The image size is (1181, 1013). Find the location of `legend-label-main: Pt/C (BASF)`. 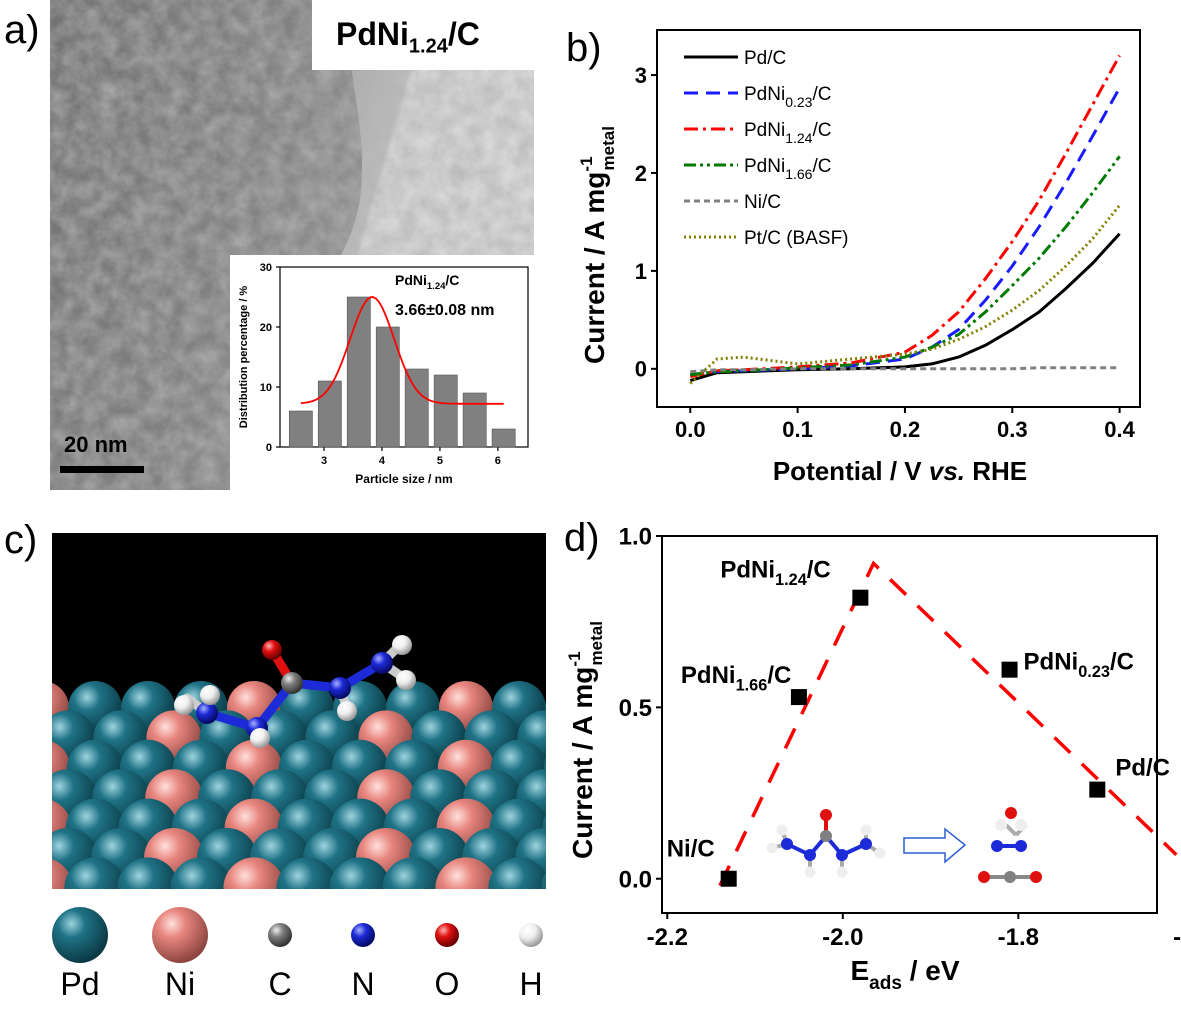

legend-label-main: Pt/C (BASF) is located at coordinates (796, 238).